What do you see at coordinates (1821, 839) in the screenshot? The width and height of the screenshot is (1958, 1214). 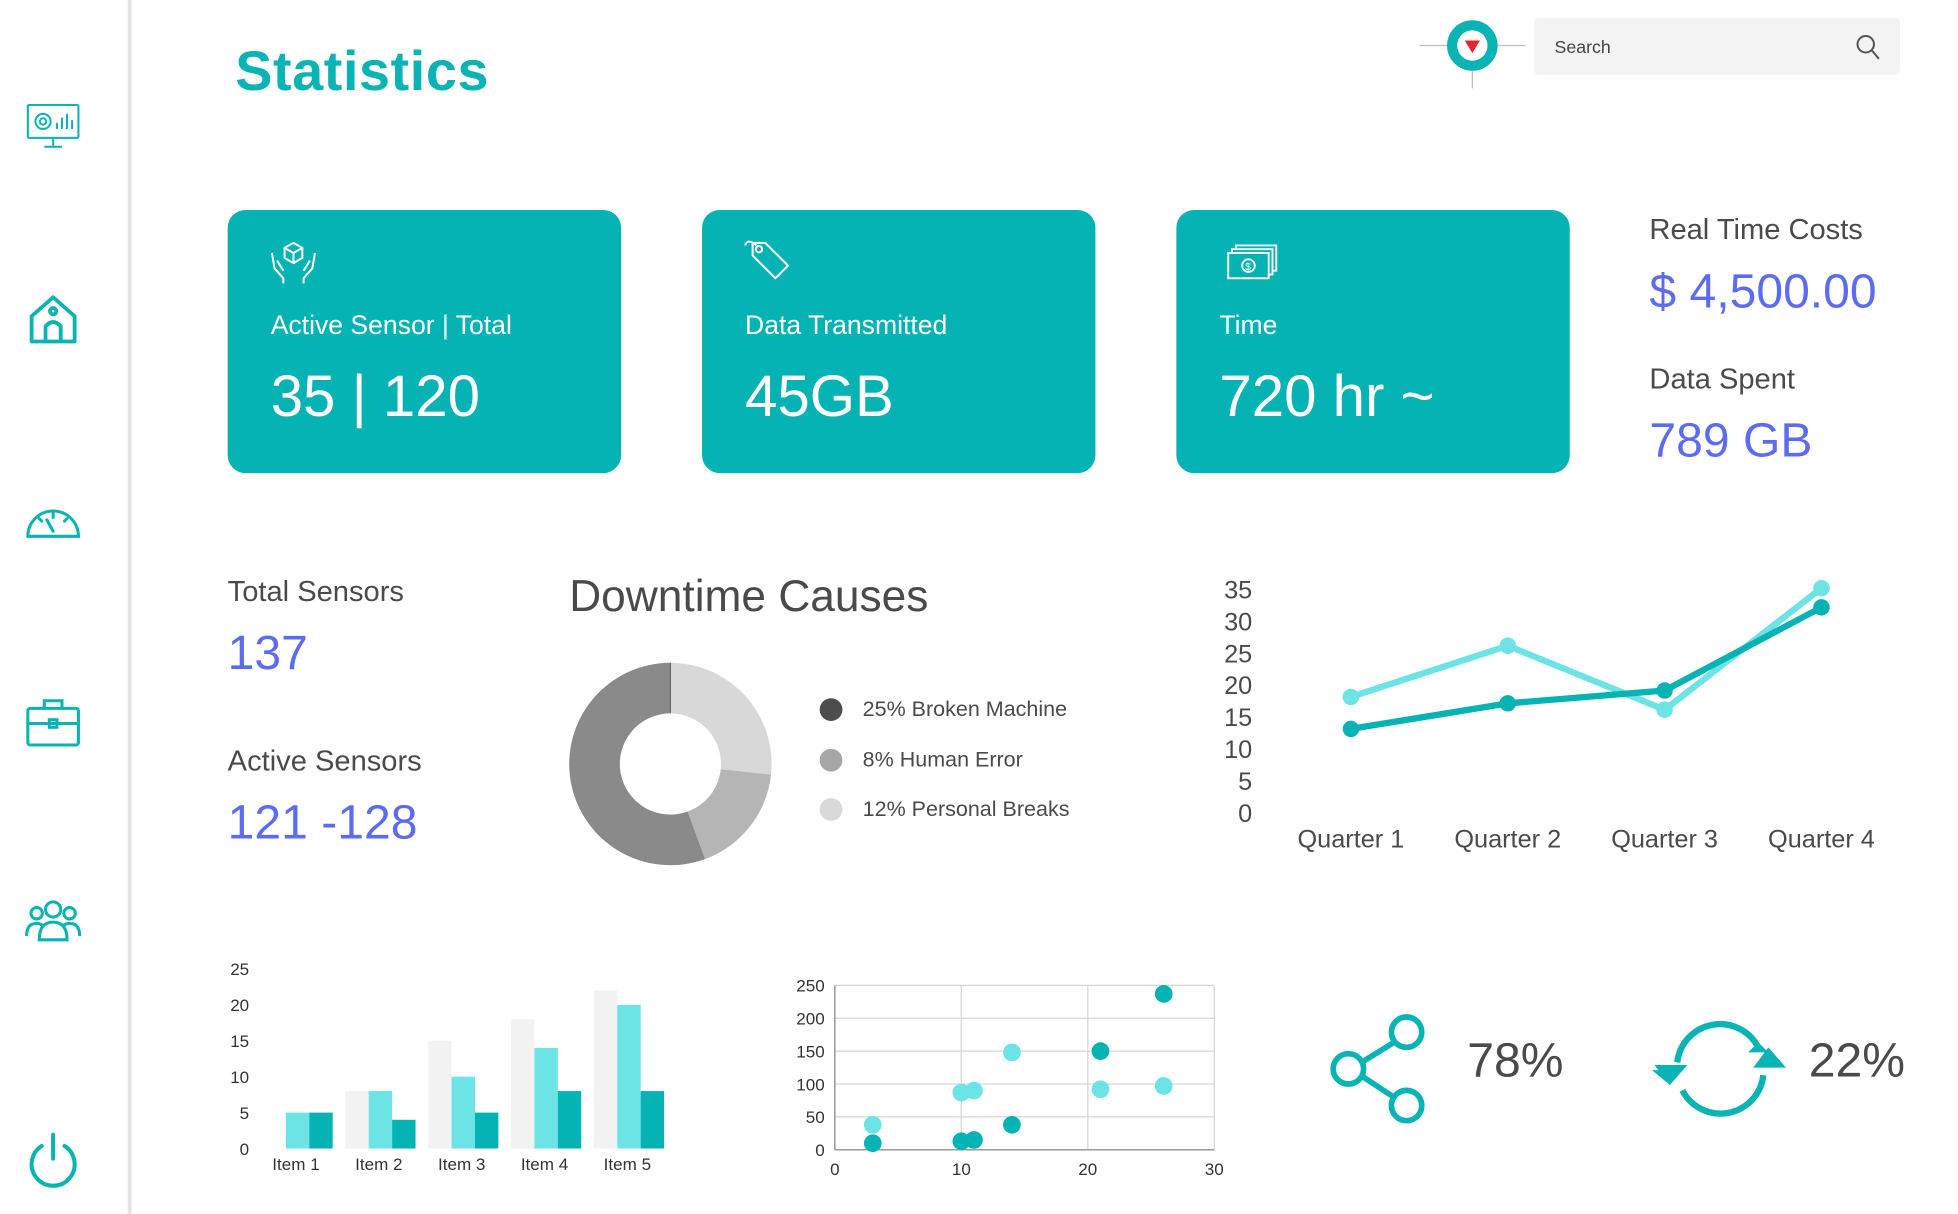 I see `x-tick-label: Quarter 4` at bounding box center [1821, 839].